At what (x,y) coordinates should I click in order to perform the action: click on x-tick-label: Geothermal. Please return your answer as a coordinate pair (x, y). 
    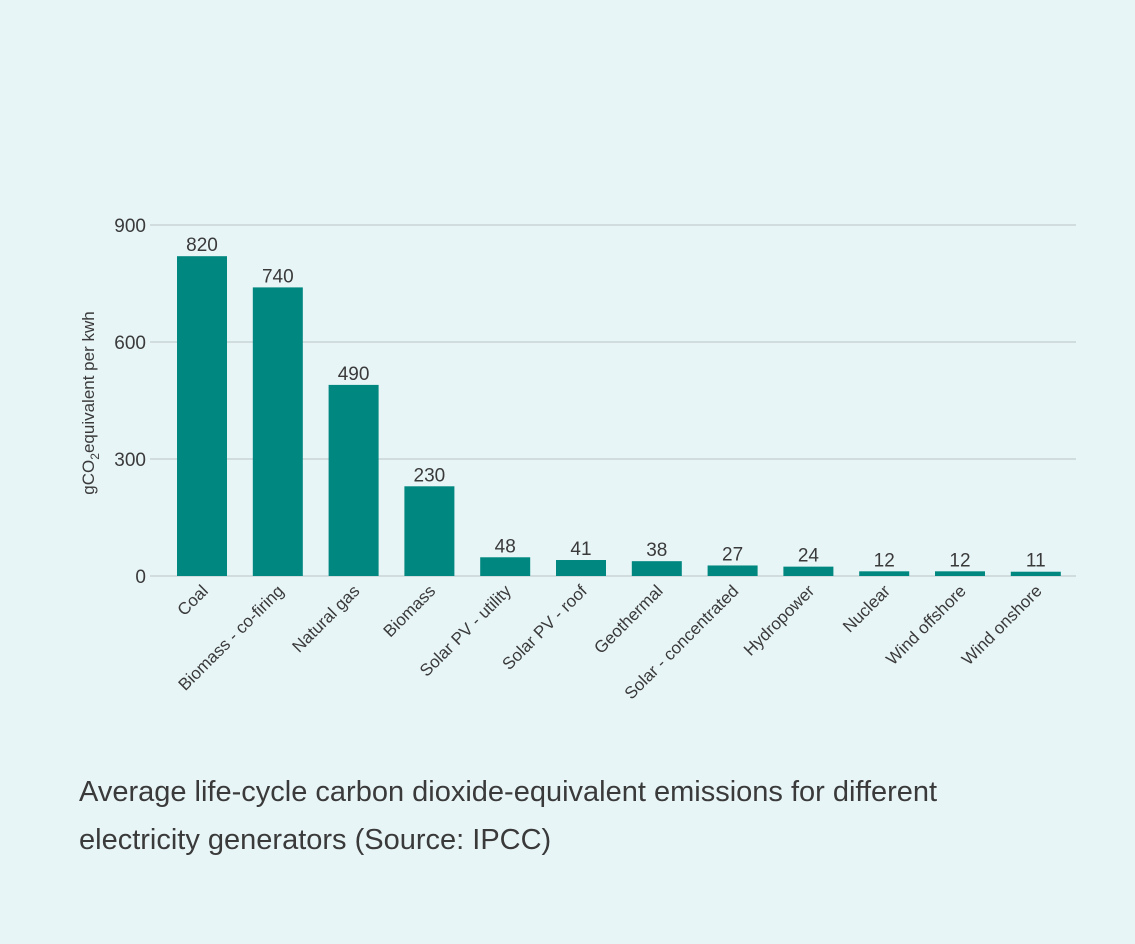
    Looking at the image, I should click on (628, 619).